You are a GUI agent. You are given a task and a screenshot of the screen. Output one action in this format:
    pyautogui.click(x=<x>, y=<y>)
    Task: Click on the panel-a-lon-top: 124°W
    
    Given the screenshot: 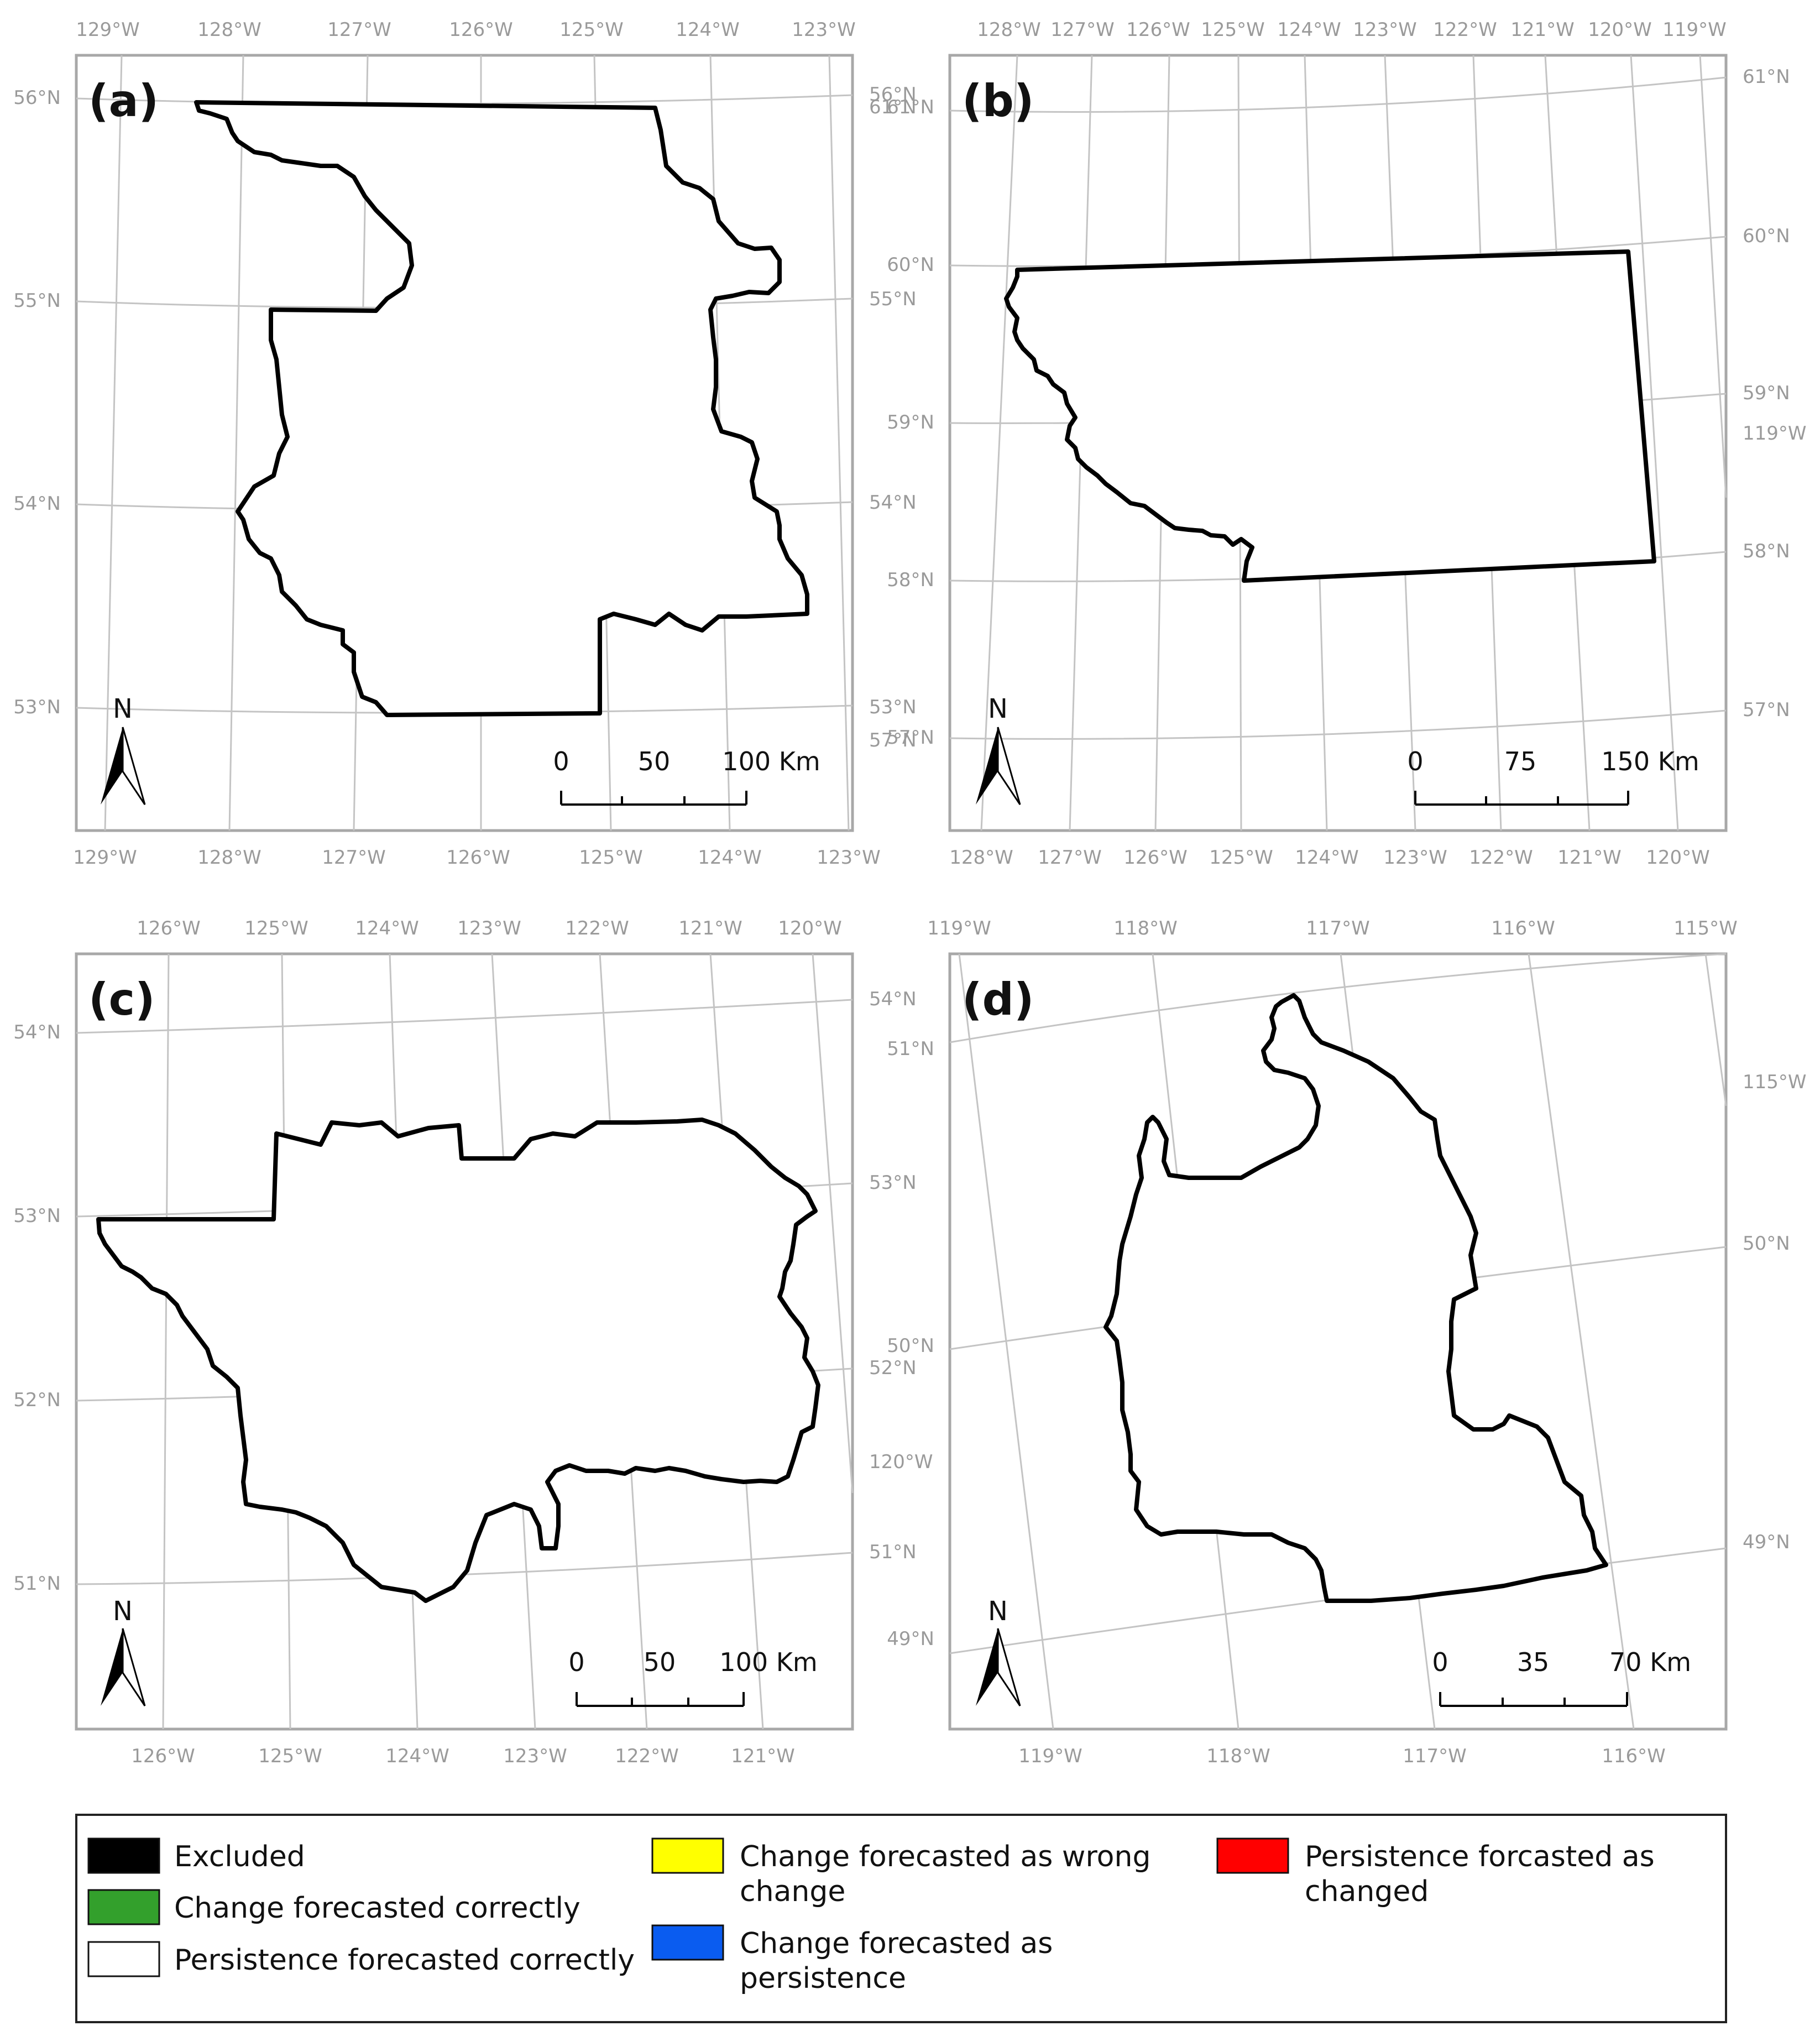 What is the action you would take?
    pyautogui.click(x=708, y=30)
    